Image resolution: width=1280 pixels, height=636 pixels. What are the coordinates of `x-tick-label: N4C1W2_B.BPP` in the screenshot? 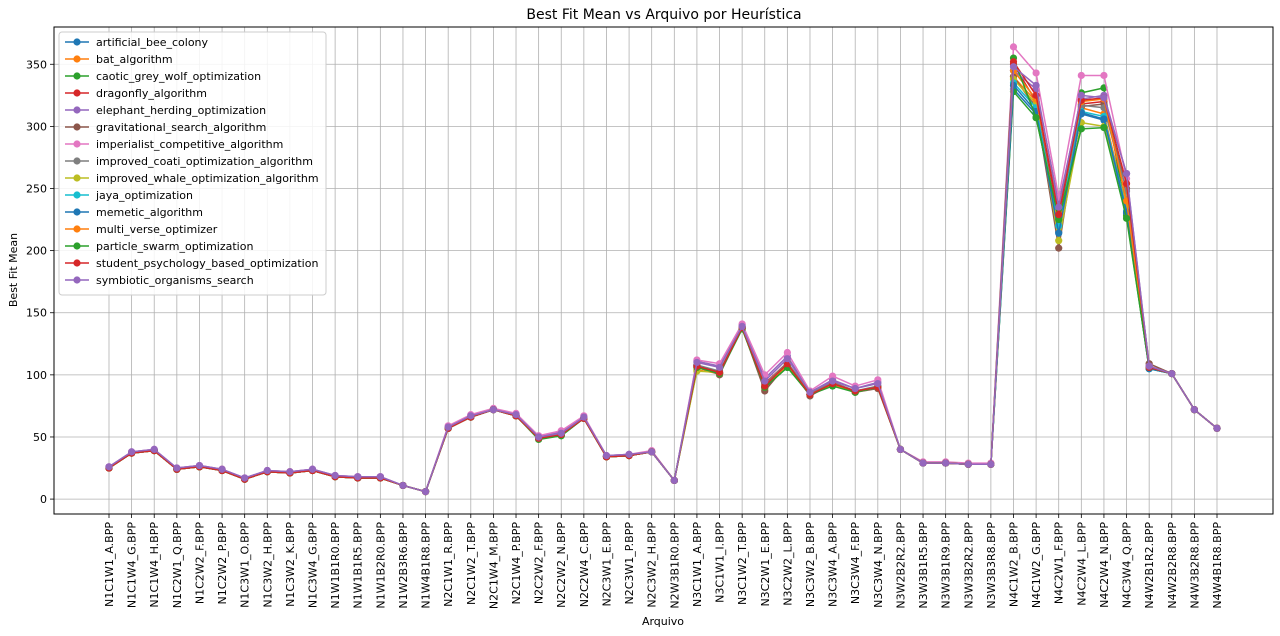 It's located at (1013, 565).